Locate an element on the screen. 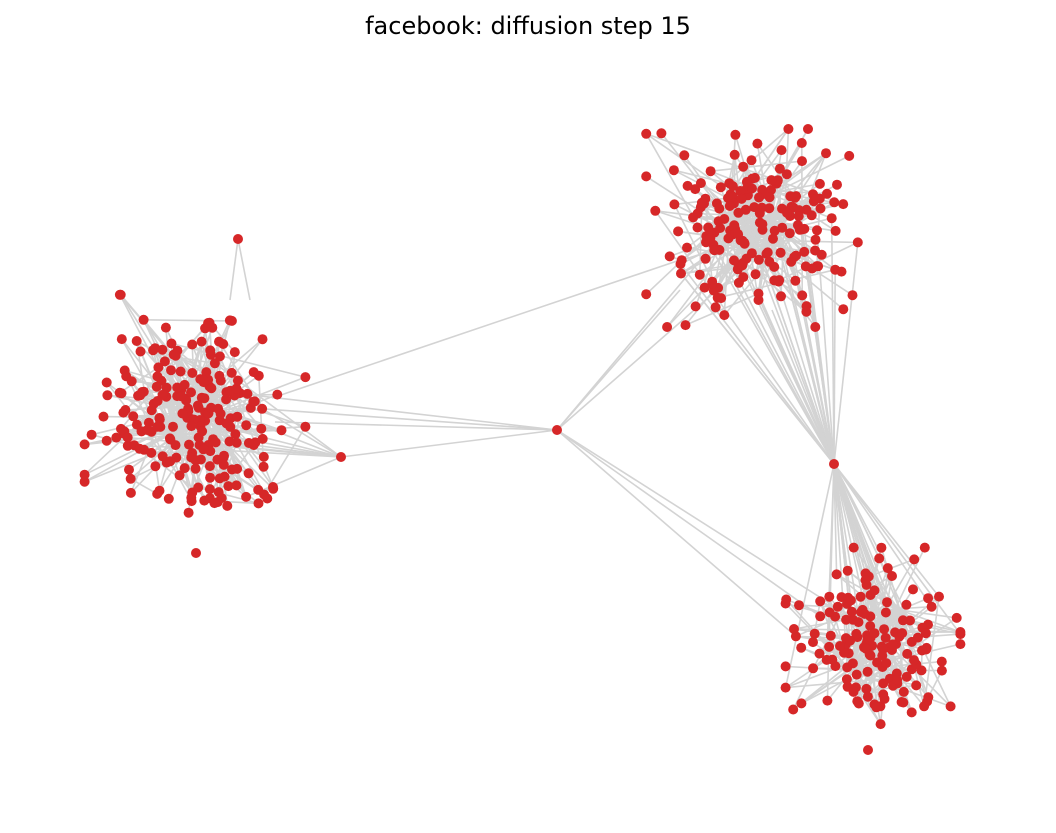 Image resolution: width=1056 pixels, height=833 pixels. node-outlier is located at coordinates (196, 553).